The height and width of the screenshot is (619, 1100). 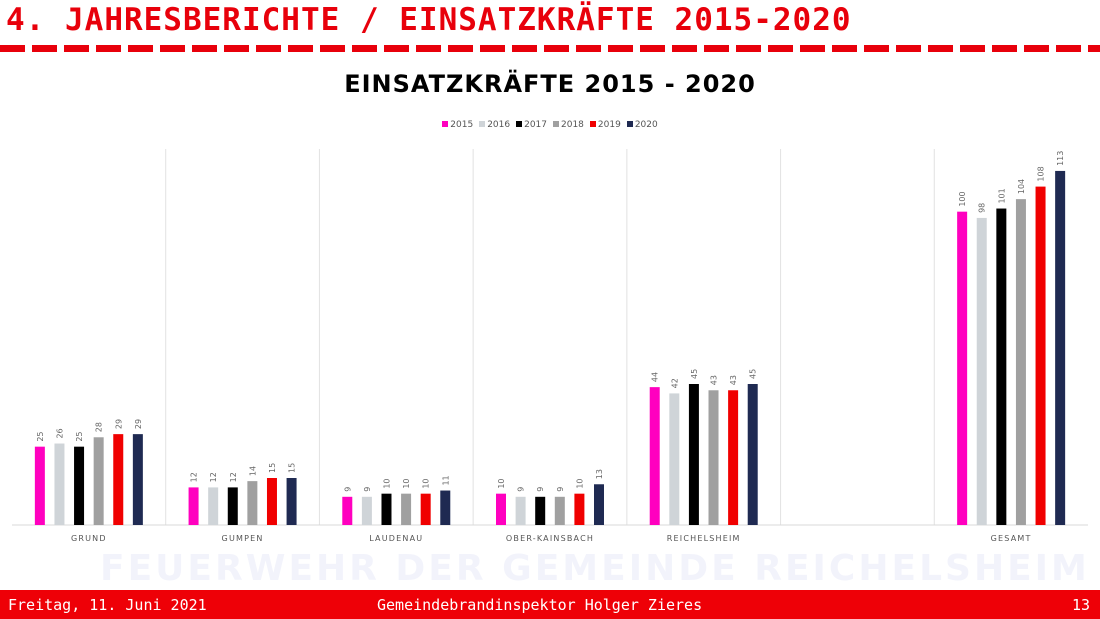 What do you see at coordinates (646, 125) in the screenshot?
I see `legend-label: 2020` at bounding box center [646, 125].